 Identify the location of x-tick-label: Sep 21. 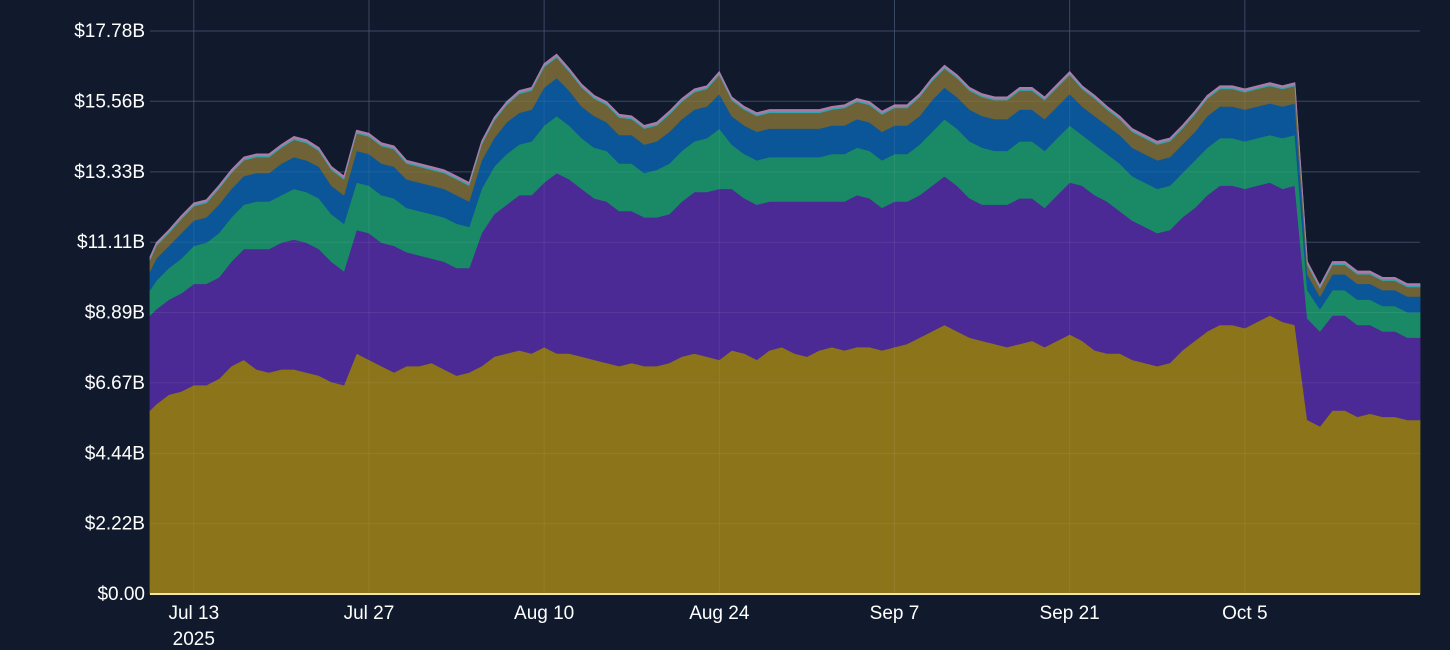
(1070, 613).